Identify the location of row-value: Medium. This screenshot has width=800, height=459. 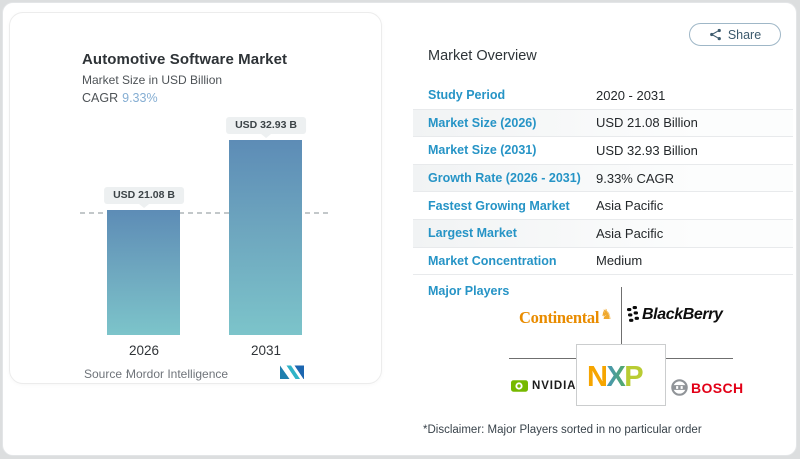
(619, 261).